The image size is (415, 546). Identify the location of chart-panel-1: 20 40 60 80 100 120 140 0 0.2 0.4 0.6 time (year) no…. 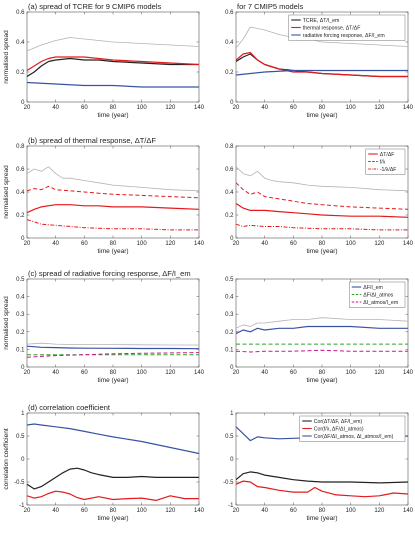
(104, 60).